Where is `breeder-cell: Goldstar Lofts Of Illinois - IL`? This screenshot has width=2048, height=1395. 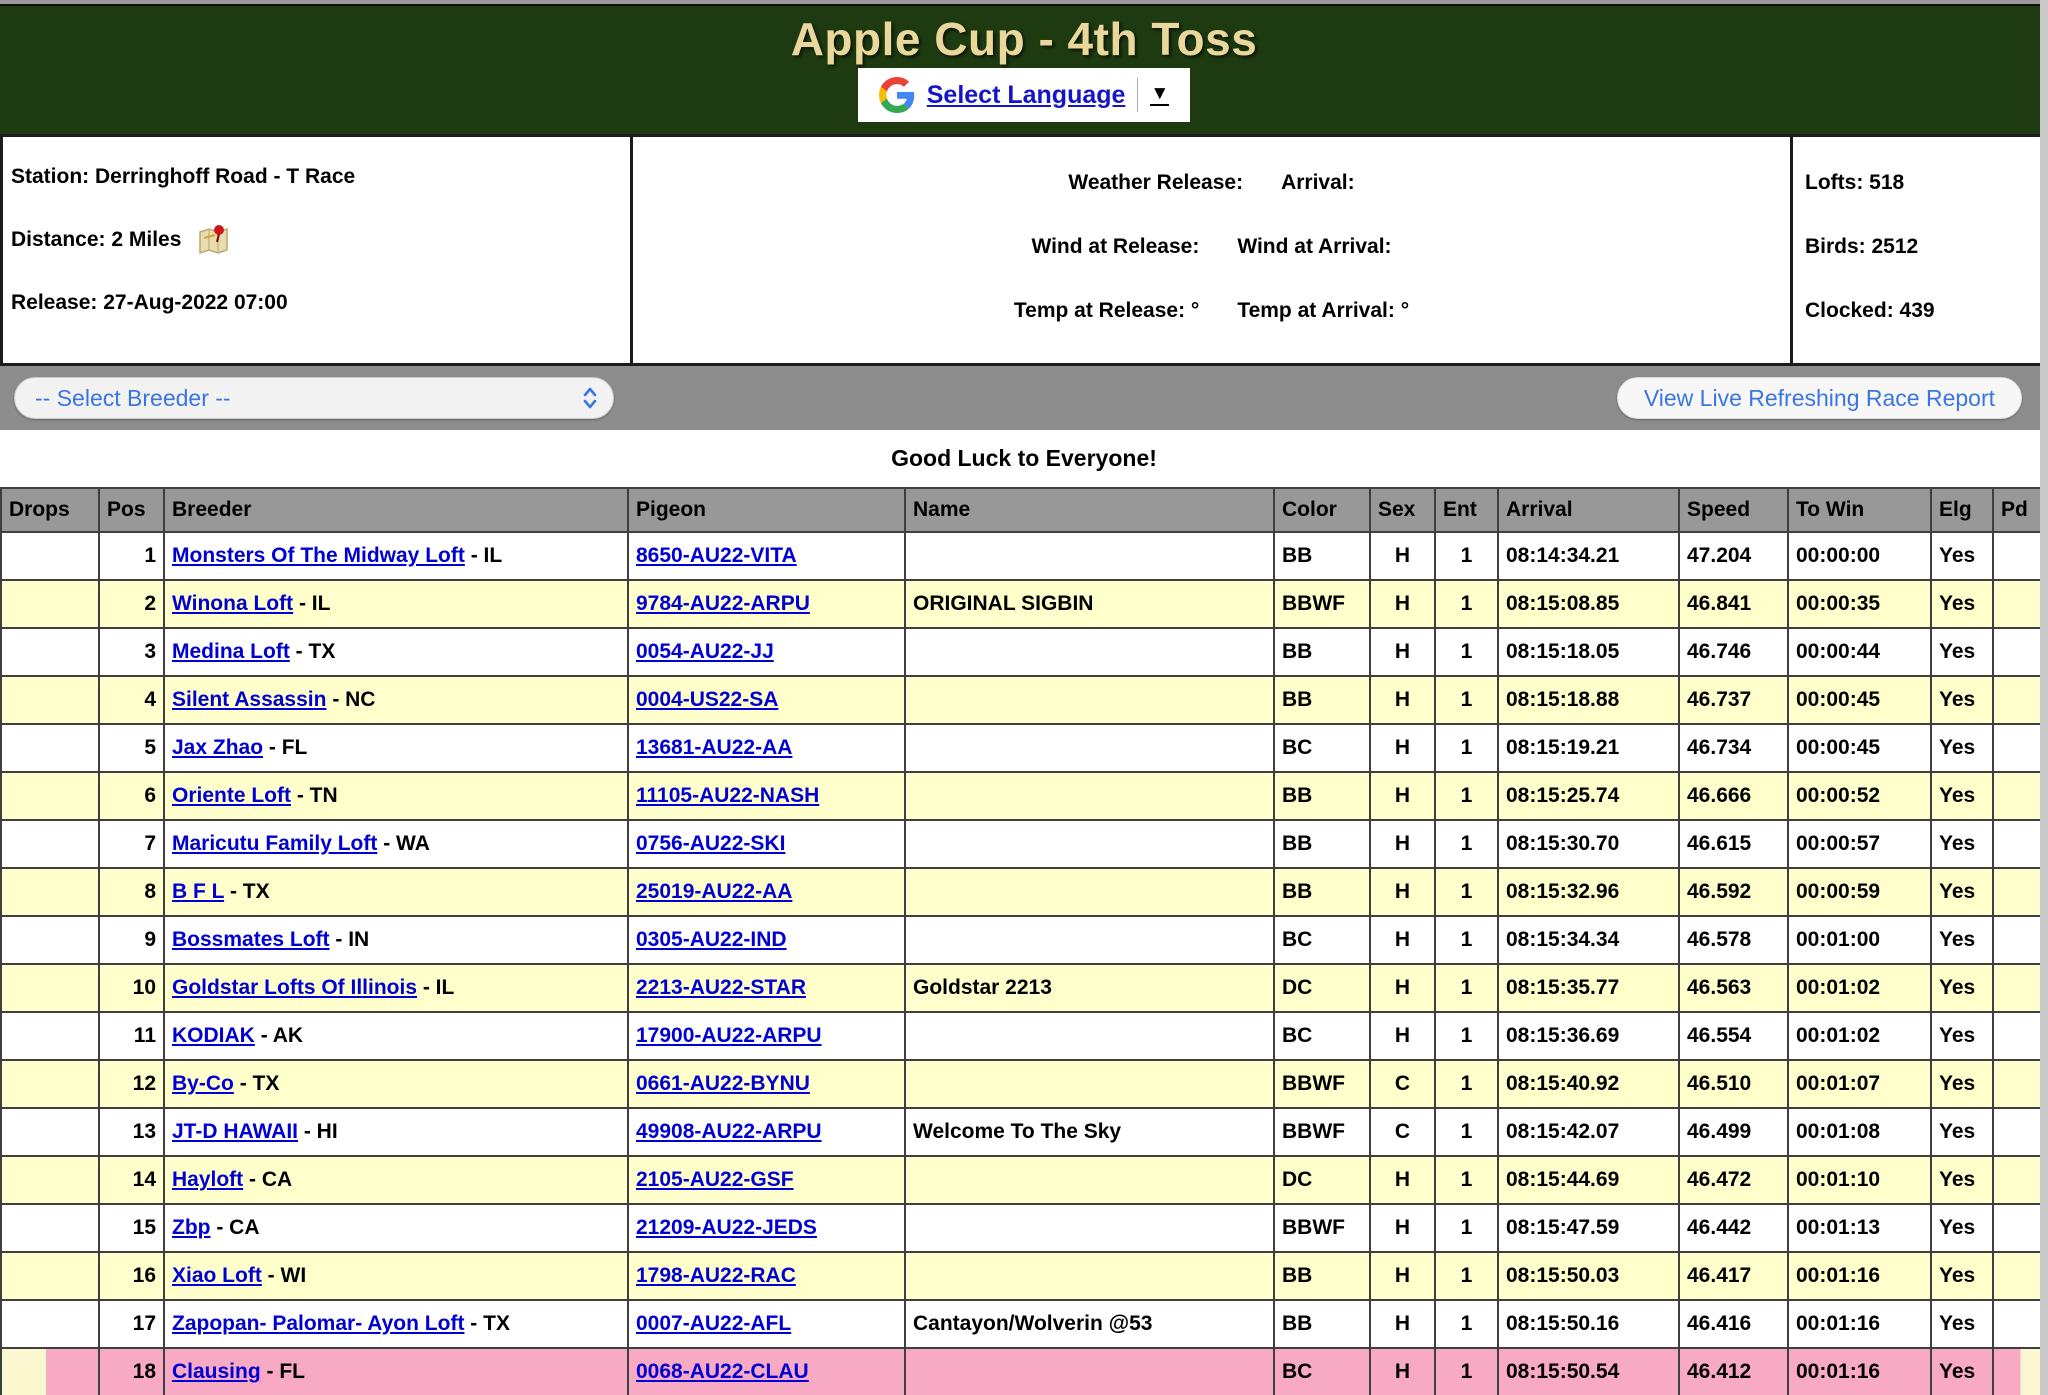
breeder-cell: Goldstar Lofts Of Illinois - IL is located at coordinates (396, 988).